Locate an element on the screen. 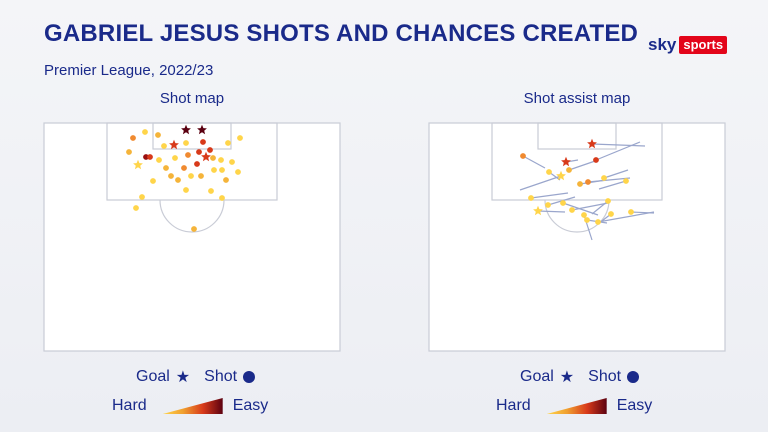 This screenshot has height=432, width=768. legend-scale-right: Hard Easy is located at coordinates (577, 406).